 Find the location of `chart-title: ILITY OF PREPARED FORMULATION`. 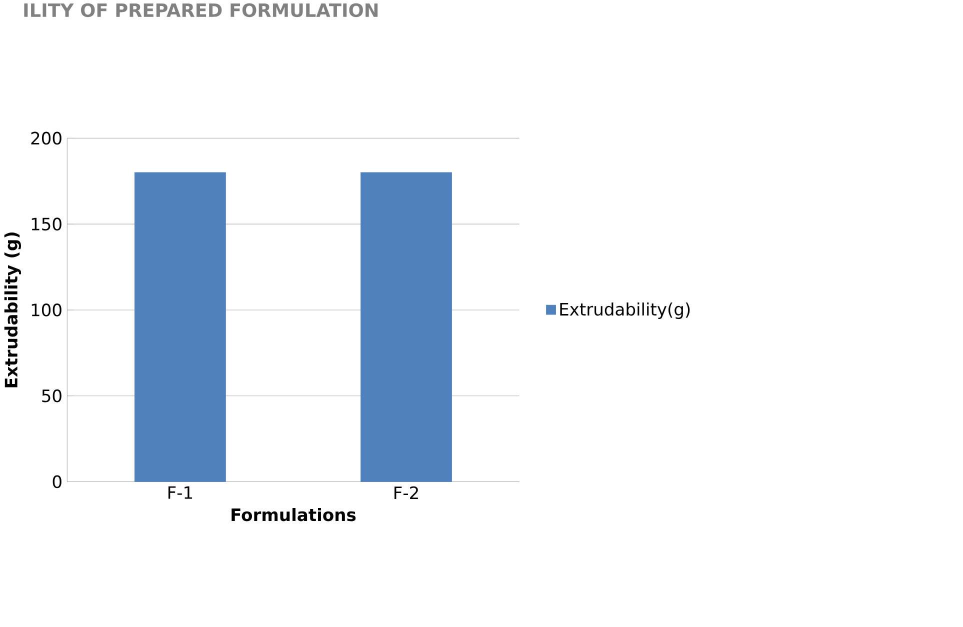

chart-title: ILITY OF PREPARED FORMULATION is located at coordinates (201, 10).